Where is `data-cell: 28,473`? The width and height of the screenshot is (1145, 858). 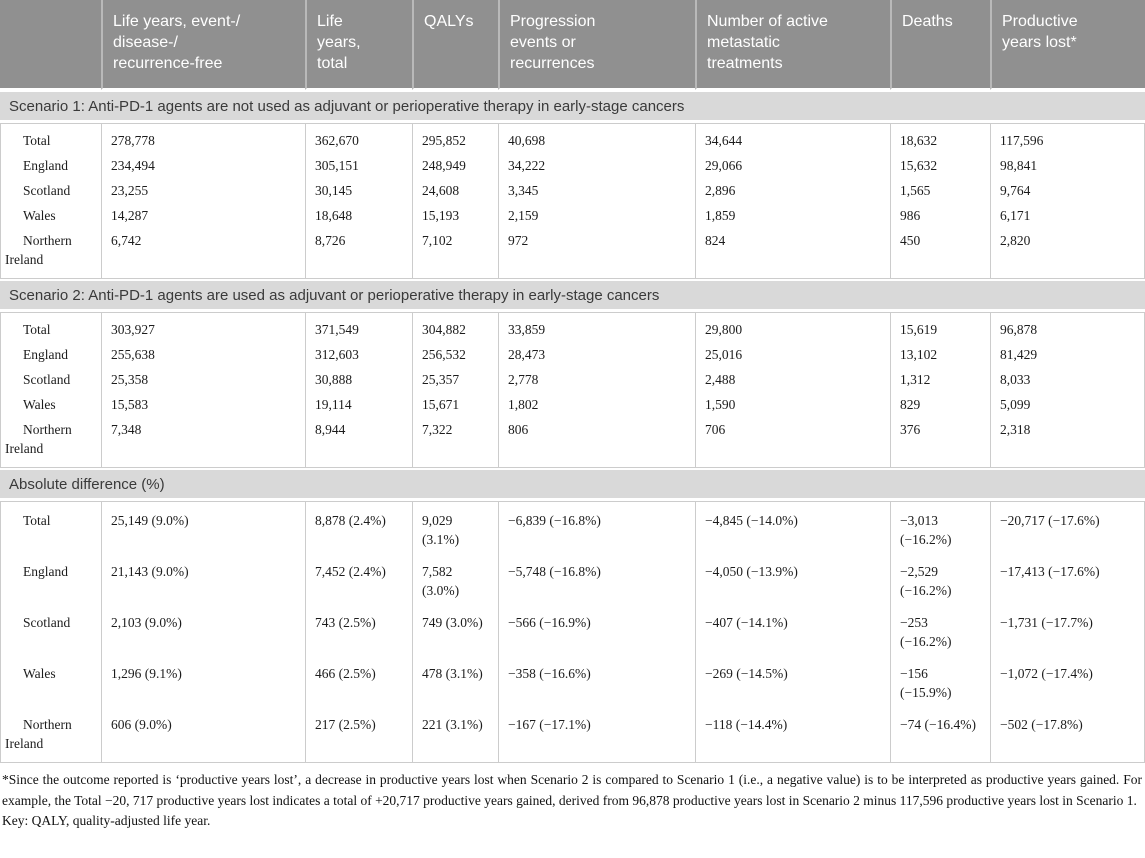 data-cell: 28,473 is located at coordinates (596, 354).